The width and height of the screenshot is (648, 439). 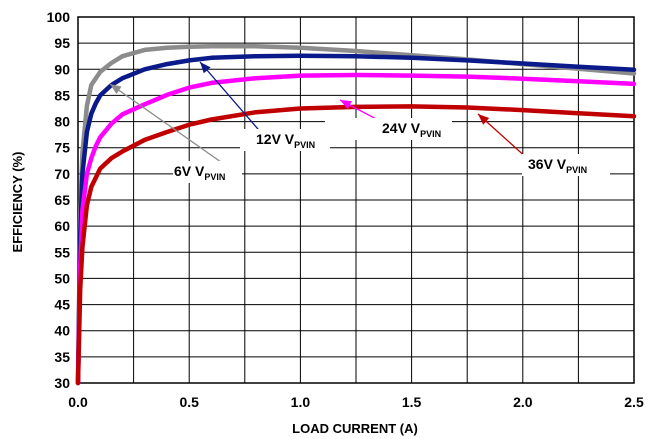 What do you see at coordinates (411, 129) in the screenshot?
I see `series-label-2: 24V VPVIN` at bounding box center [411, 129].